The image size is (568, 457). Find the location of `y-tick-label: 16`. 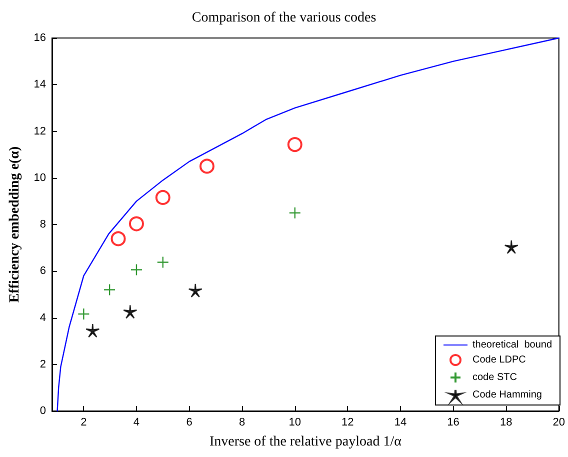

y-tick-label: 16 is located at coordinates (40, 38).